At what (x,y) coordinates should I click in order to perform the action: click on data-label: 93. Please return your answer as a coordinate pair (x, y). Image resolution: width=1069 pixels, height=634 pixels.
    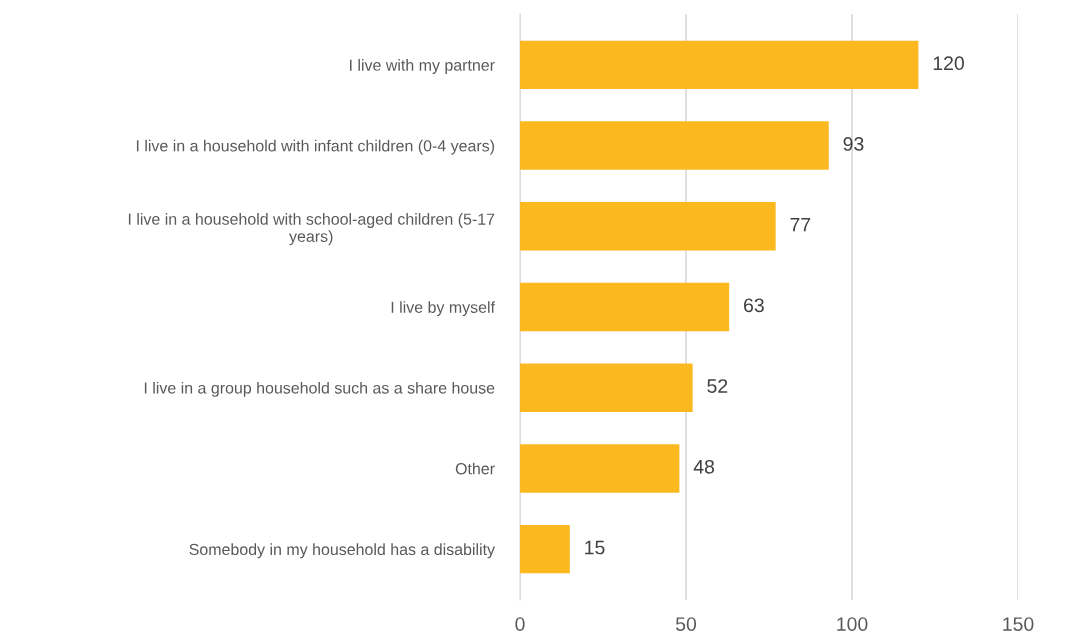
    Looking at the image, I should click on (853, 144).